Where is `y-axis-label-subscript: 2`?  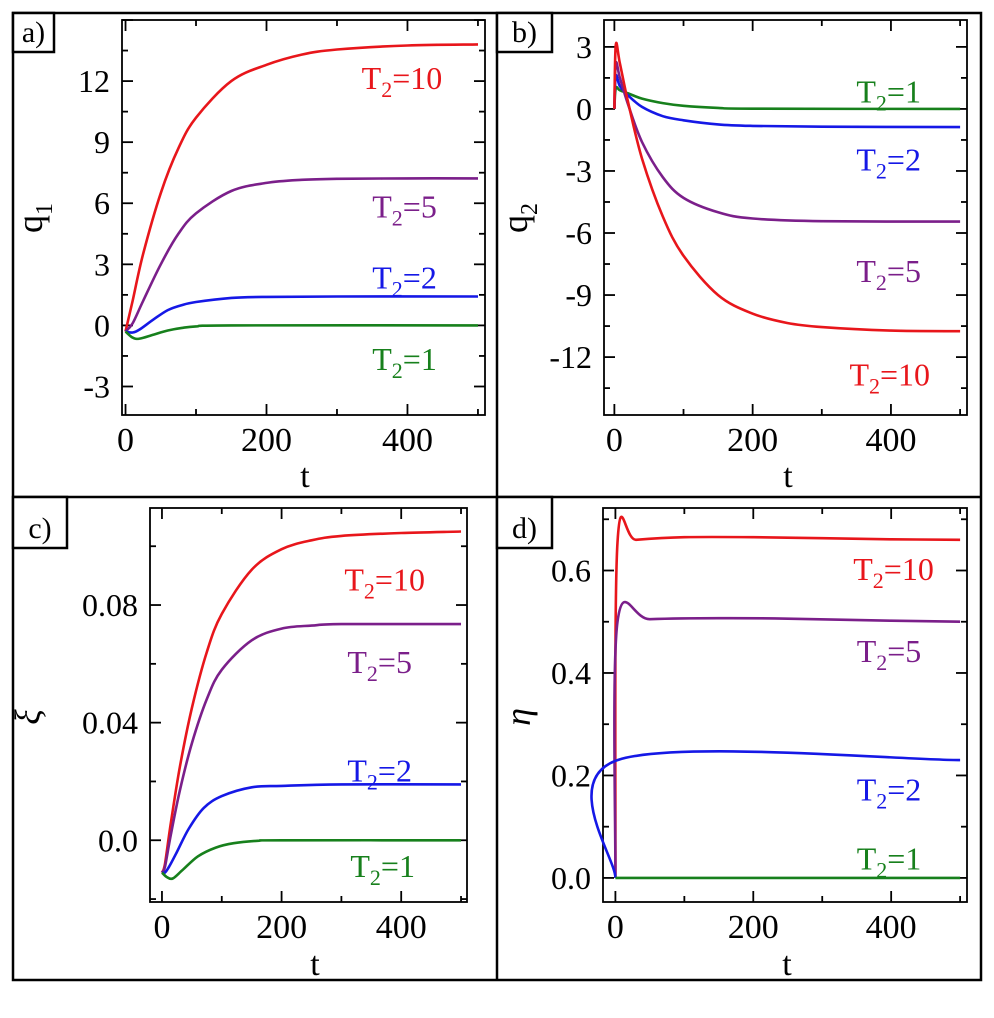
y-axis-label-subscript: 2 is located at coordinates (530, 209).